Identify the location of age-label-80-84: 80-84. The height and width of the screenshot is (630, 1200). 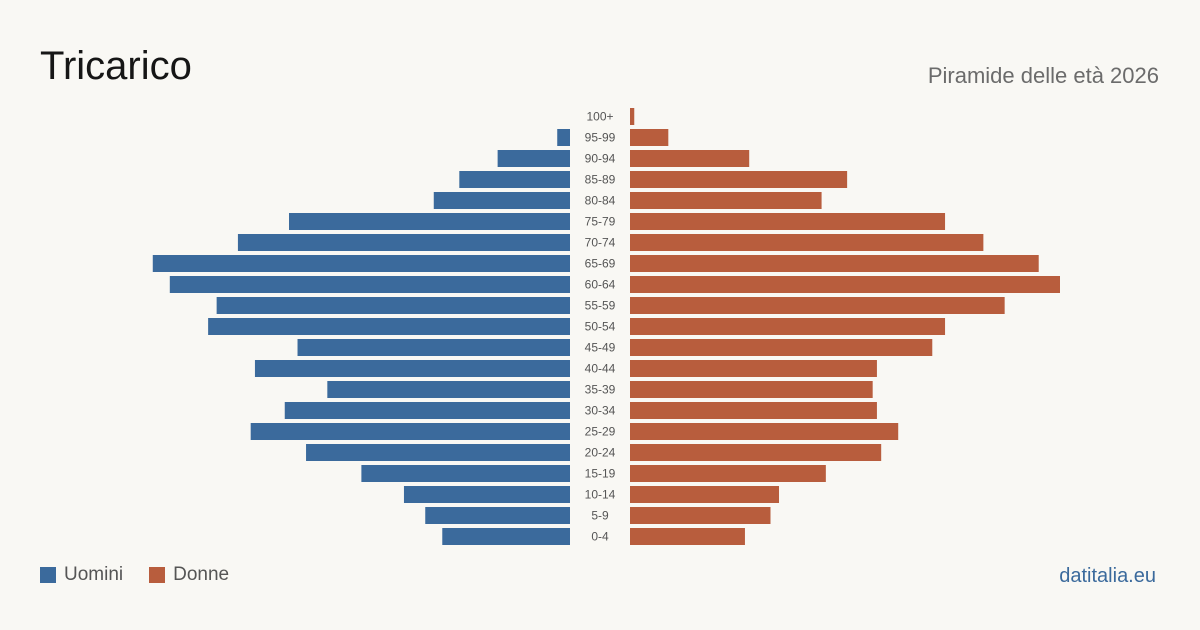
(600, 201).